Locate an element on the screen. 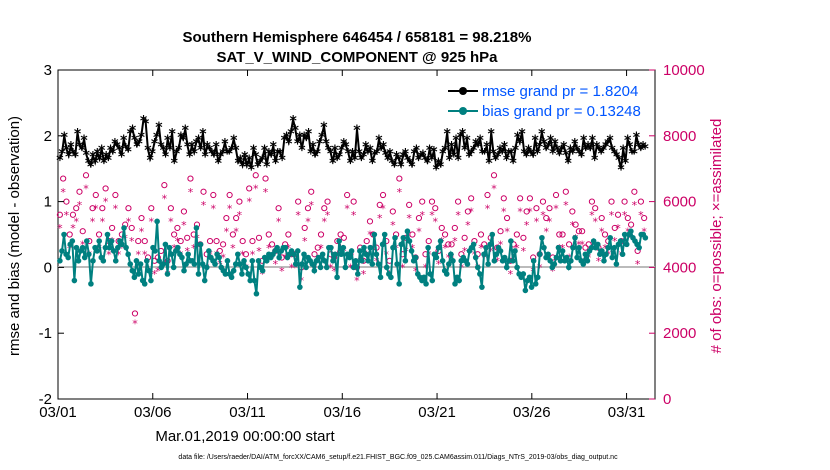 This screenshot has height=470, width=830. y-tick-label: -2 is located at coordinates (45, 399).